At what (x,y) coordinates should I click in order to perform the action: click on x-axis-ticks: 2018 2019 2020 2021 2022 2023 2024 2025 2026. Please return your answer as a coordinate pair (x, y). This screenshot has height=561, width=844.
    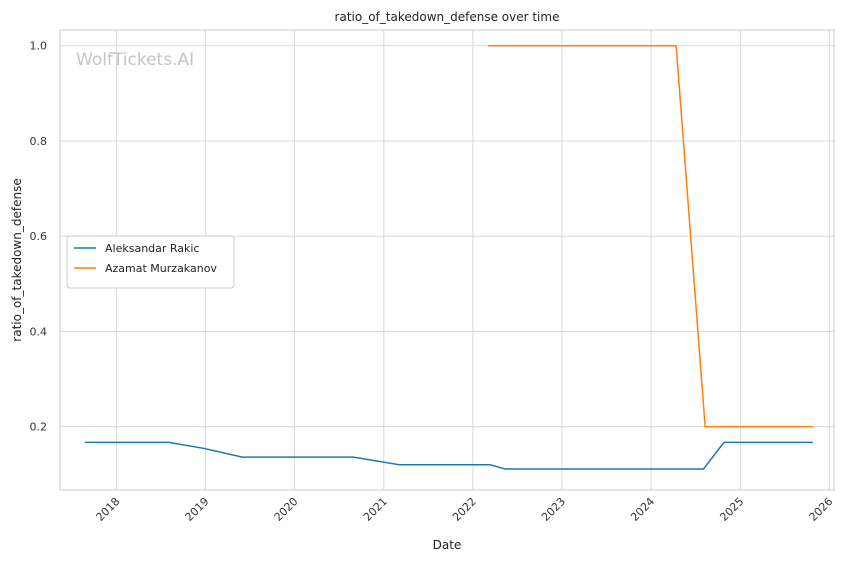
    Looking at the image, I should click on (464, 509).